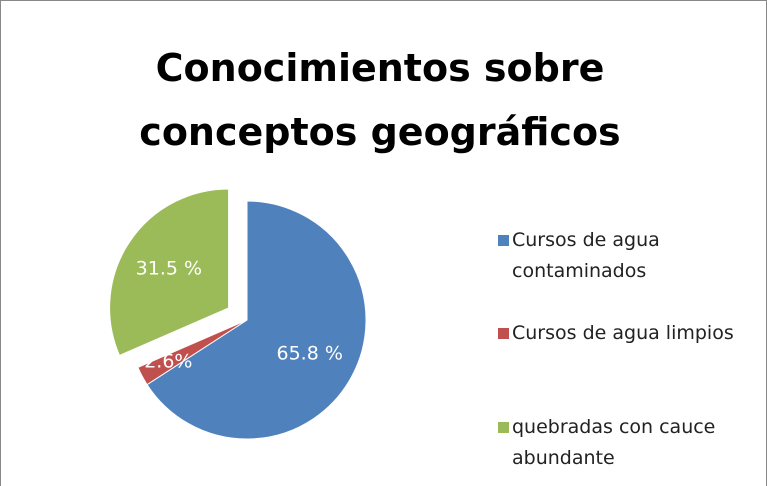  What do you see at coordinates (310, 354) in the screenshot?
I see `data-label: 65.8 %` at bounding box center [310, 354].